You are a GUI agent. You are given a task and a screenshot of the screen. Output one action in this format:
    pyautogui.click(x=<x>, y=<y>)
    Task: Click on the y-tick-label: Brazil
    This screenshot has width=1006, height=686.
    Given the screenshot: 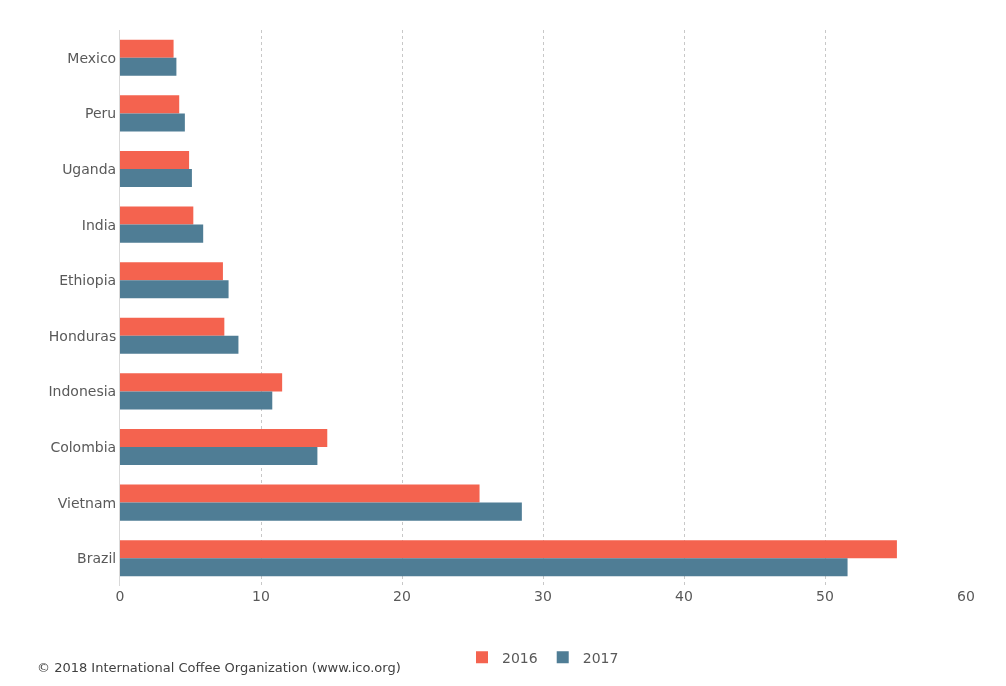 What is the action you would take?
    pyautogui.click(x=97, y=558)
    